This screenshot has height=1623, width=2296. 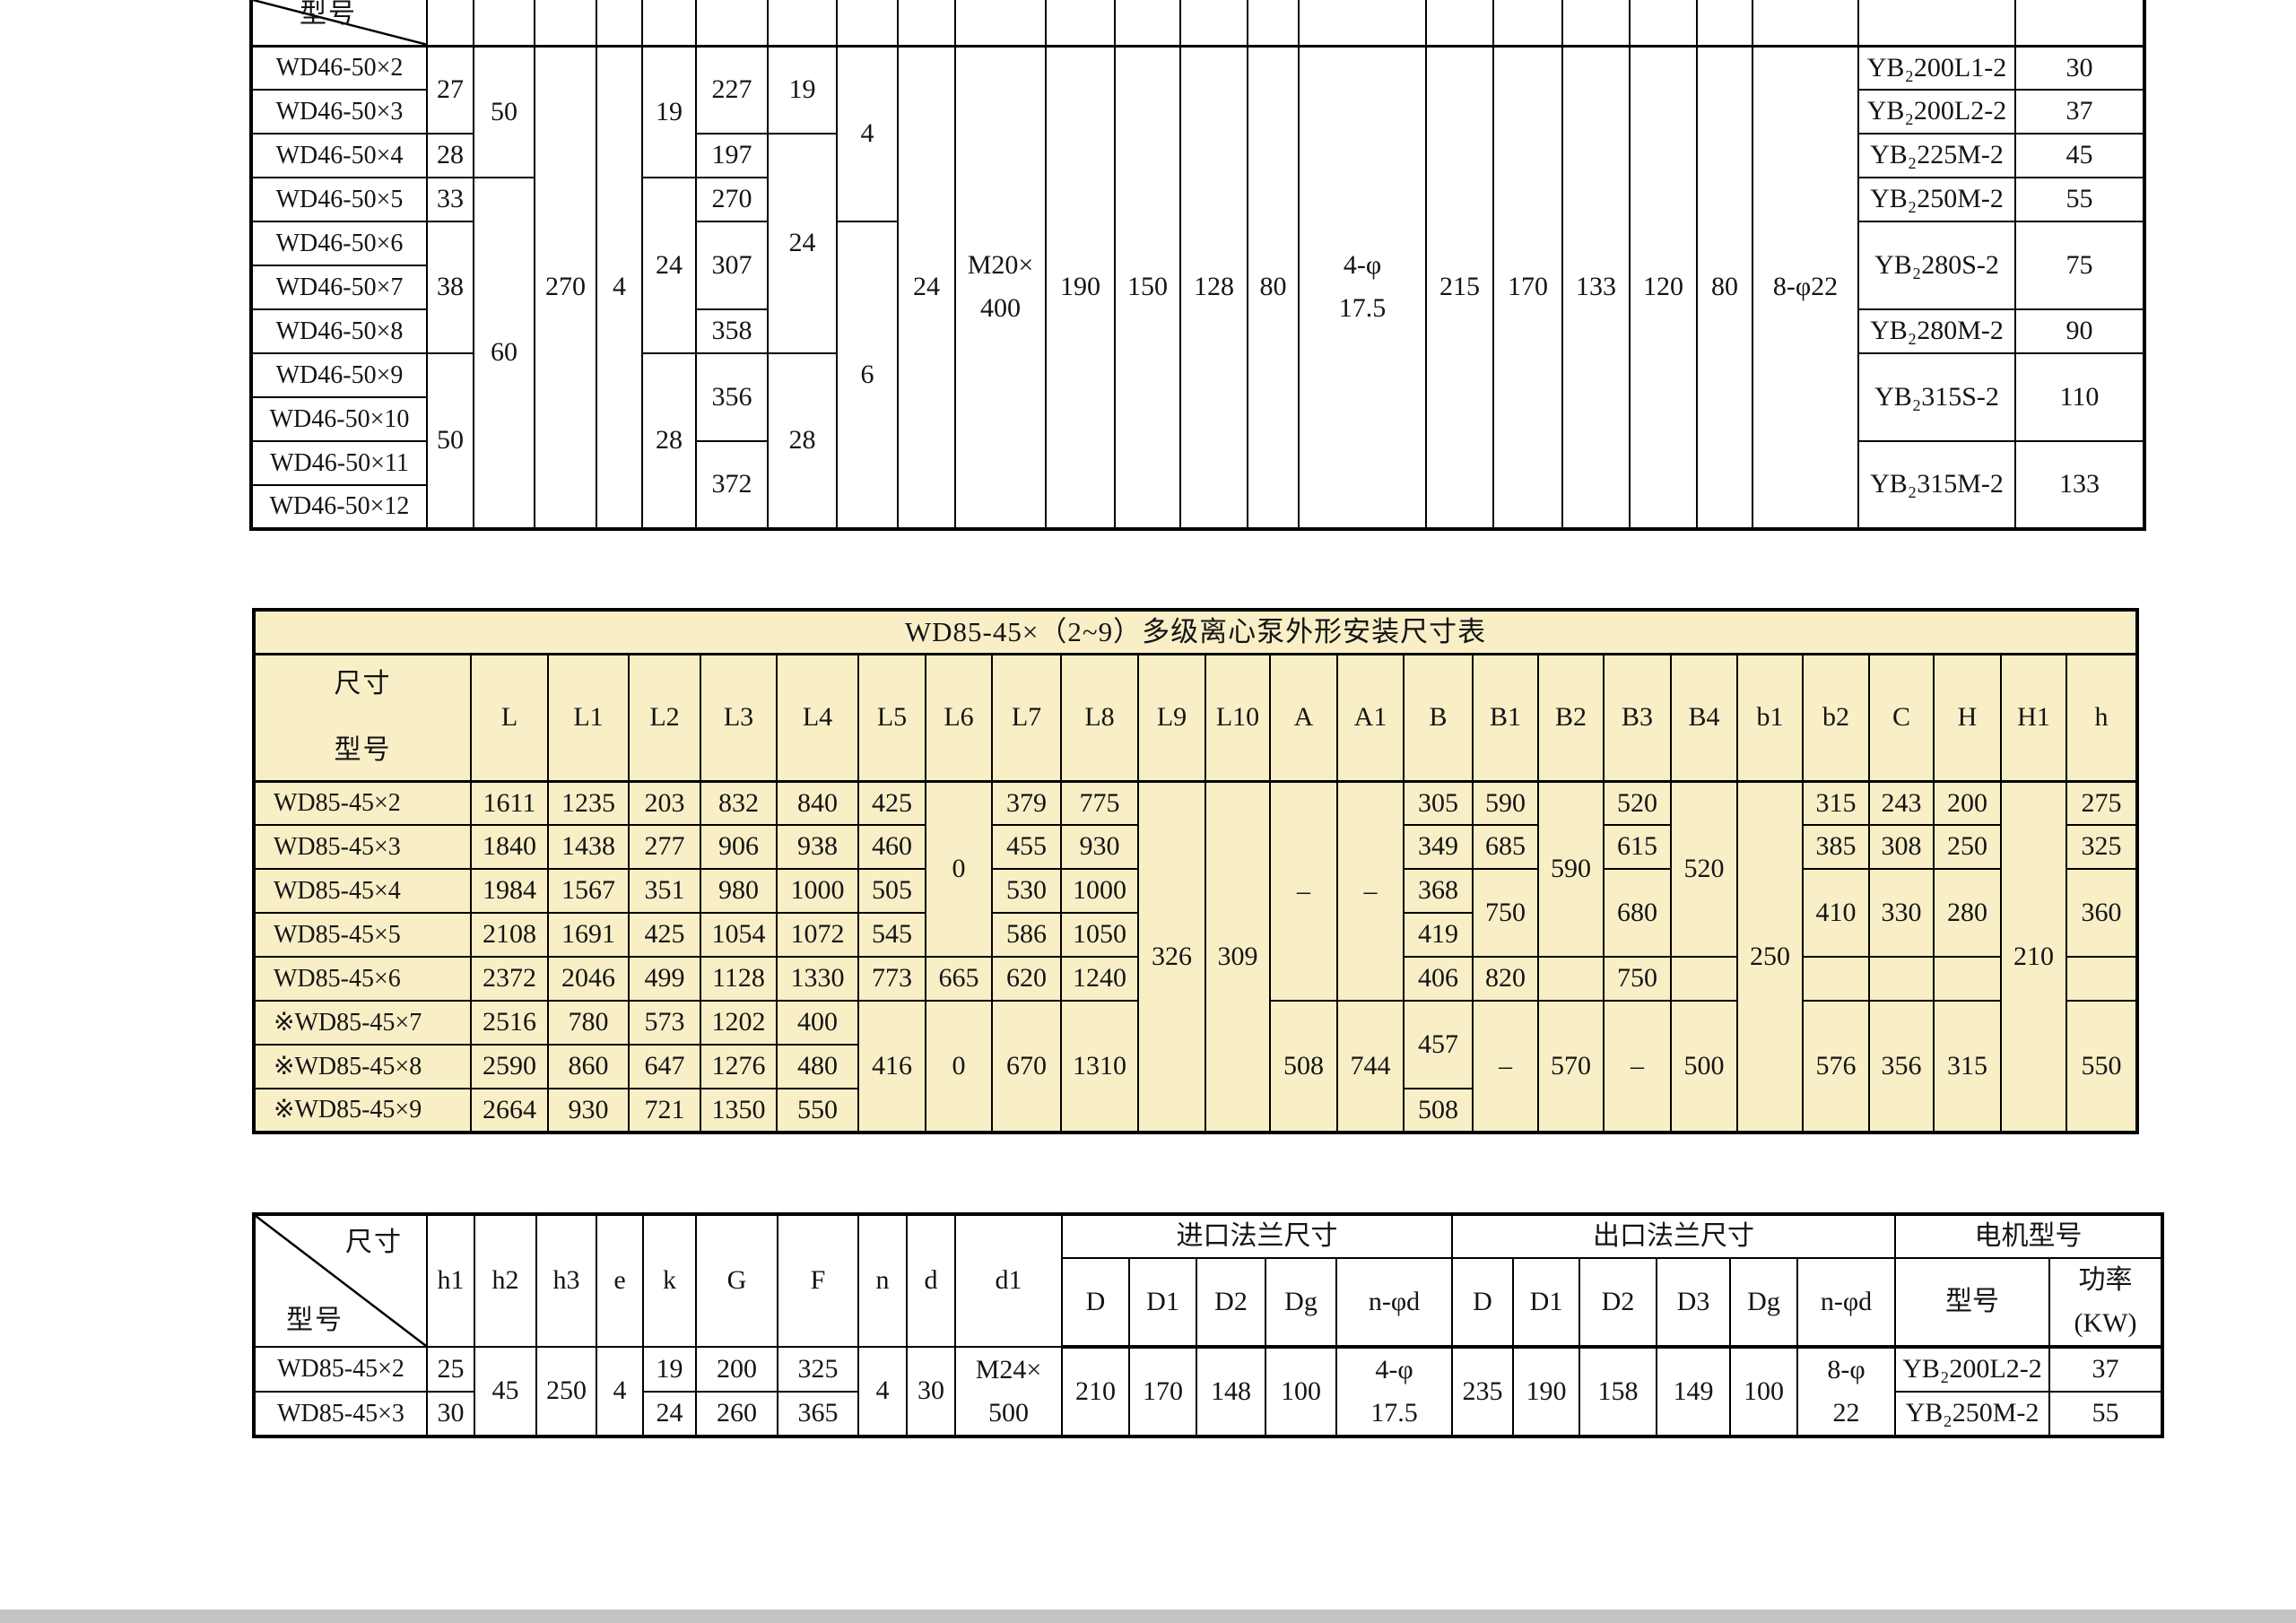 What do you see at coordinates (1805, 287) in the screenshot?
I see `cell-outlet-nphid: 8-φ22` at bounding box center [1805, 287].